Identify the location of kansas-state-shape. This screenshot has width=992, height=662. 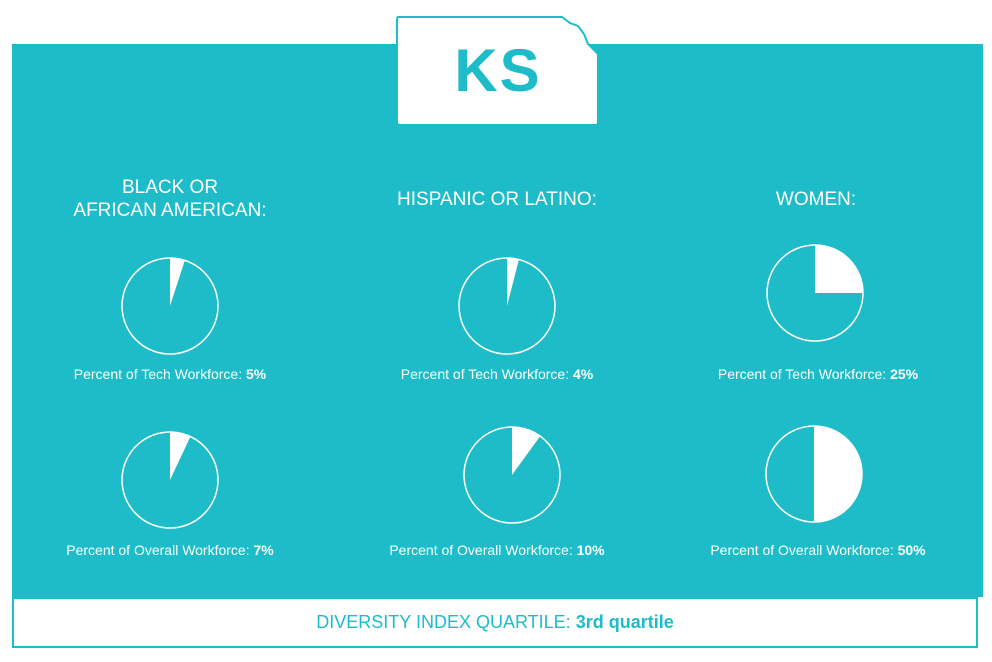
(497, 71).